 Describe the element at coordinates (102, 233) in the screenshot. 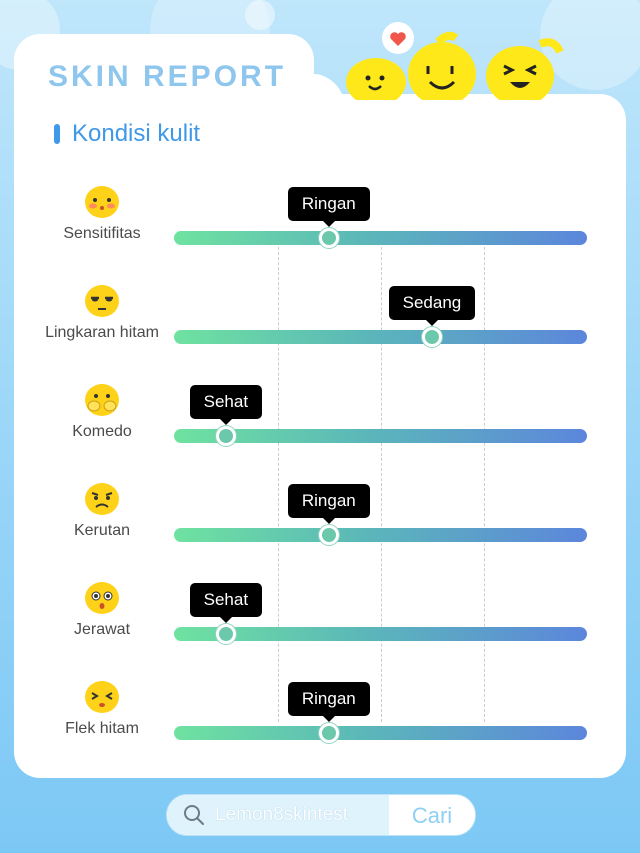

I see `condition-label: Sensitifitas` at that location.